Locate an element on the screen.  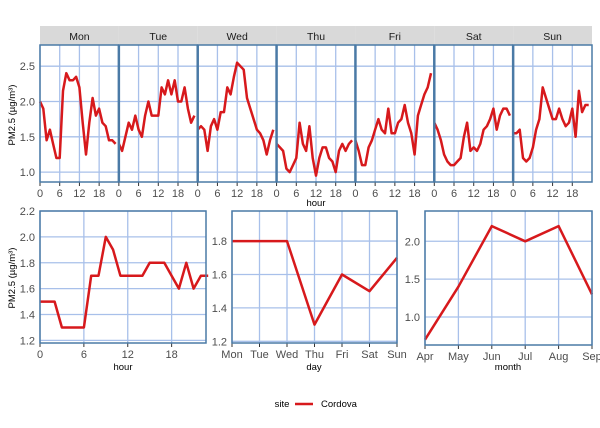
hour-panel: 1.2 1.4 1.6 1.8 2.0 2.2 0 6 12 18 is located at coordinates (114, 283).